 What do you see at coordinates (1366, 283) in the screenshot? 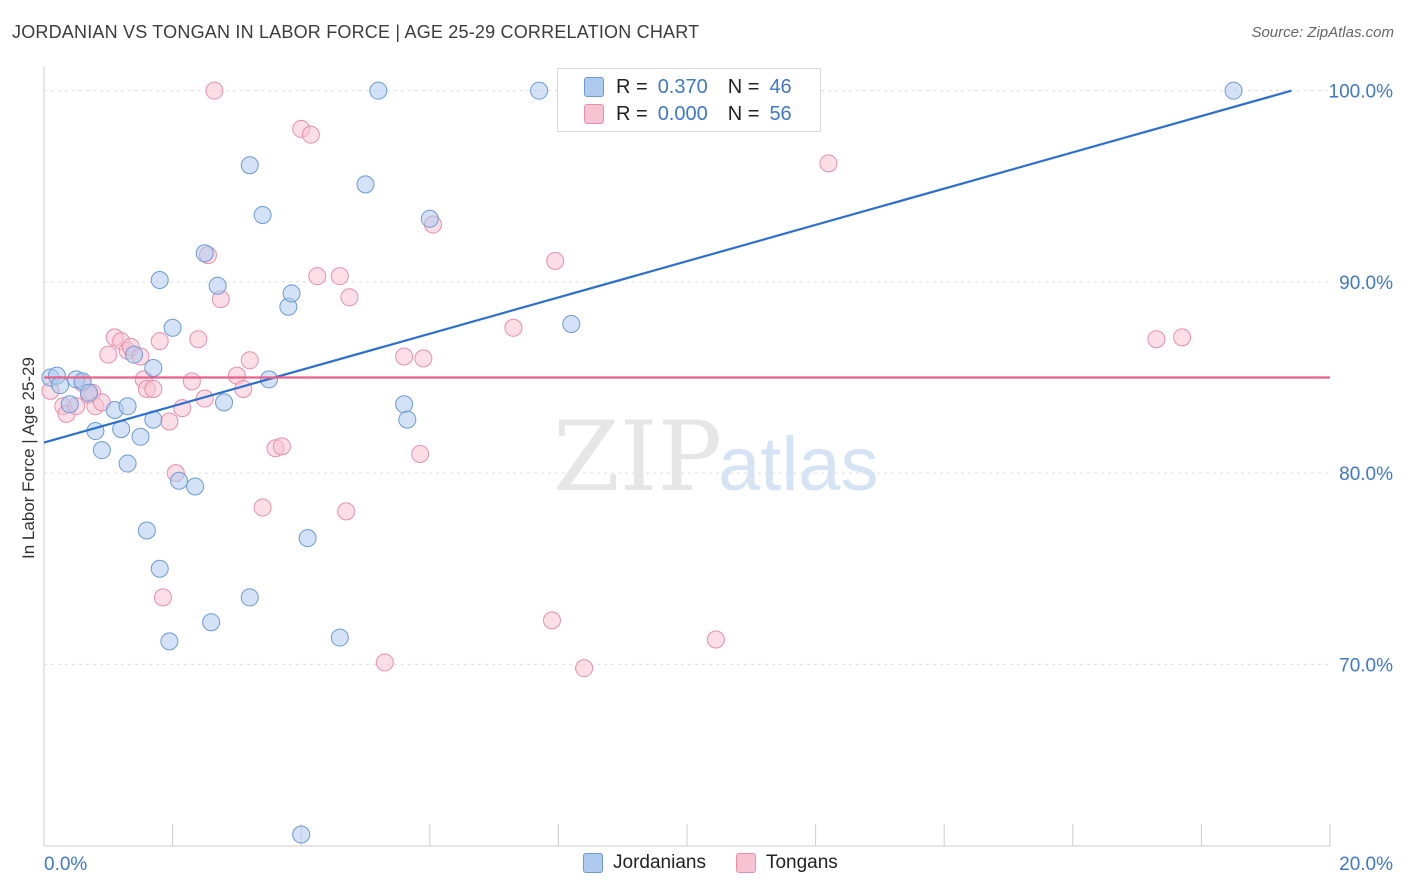
I see `y-tick-label: 90.0%` at bounding box center [1366, 283].